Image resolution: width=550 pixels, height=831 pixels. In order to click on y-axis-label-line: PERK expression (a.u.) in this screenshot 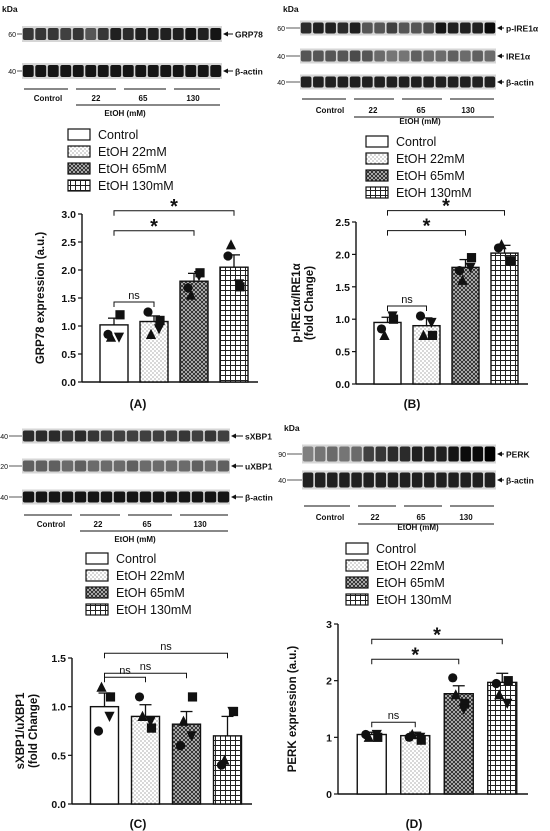, I will do `click(293, 709)`.